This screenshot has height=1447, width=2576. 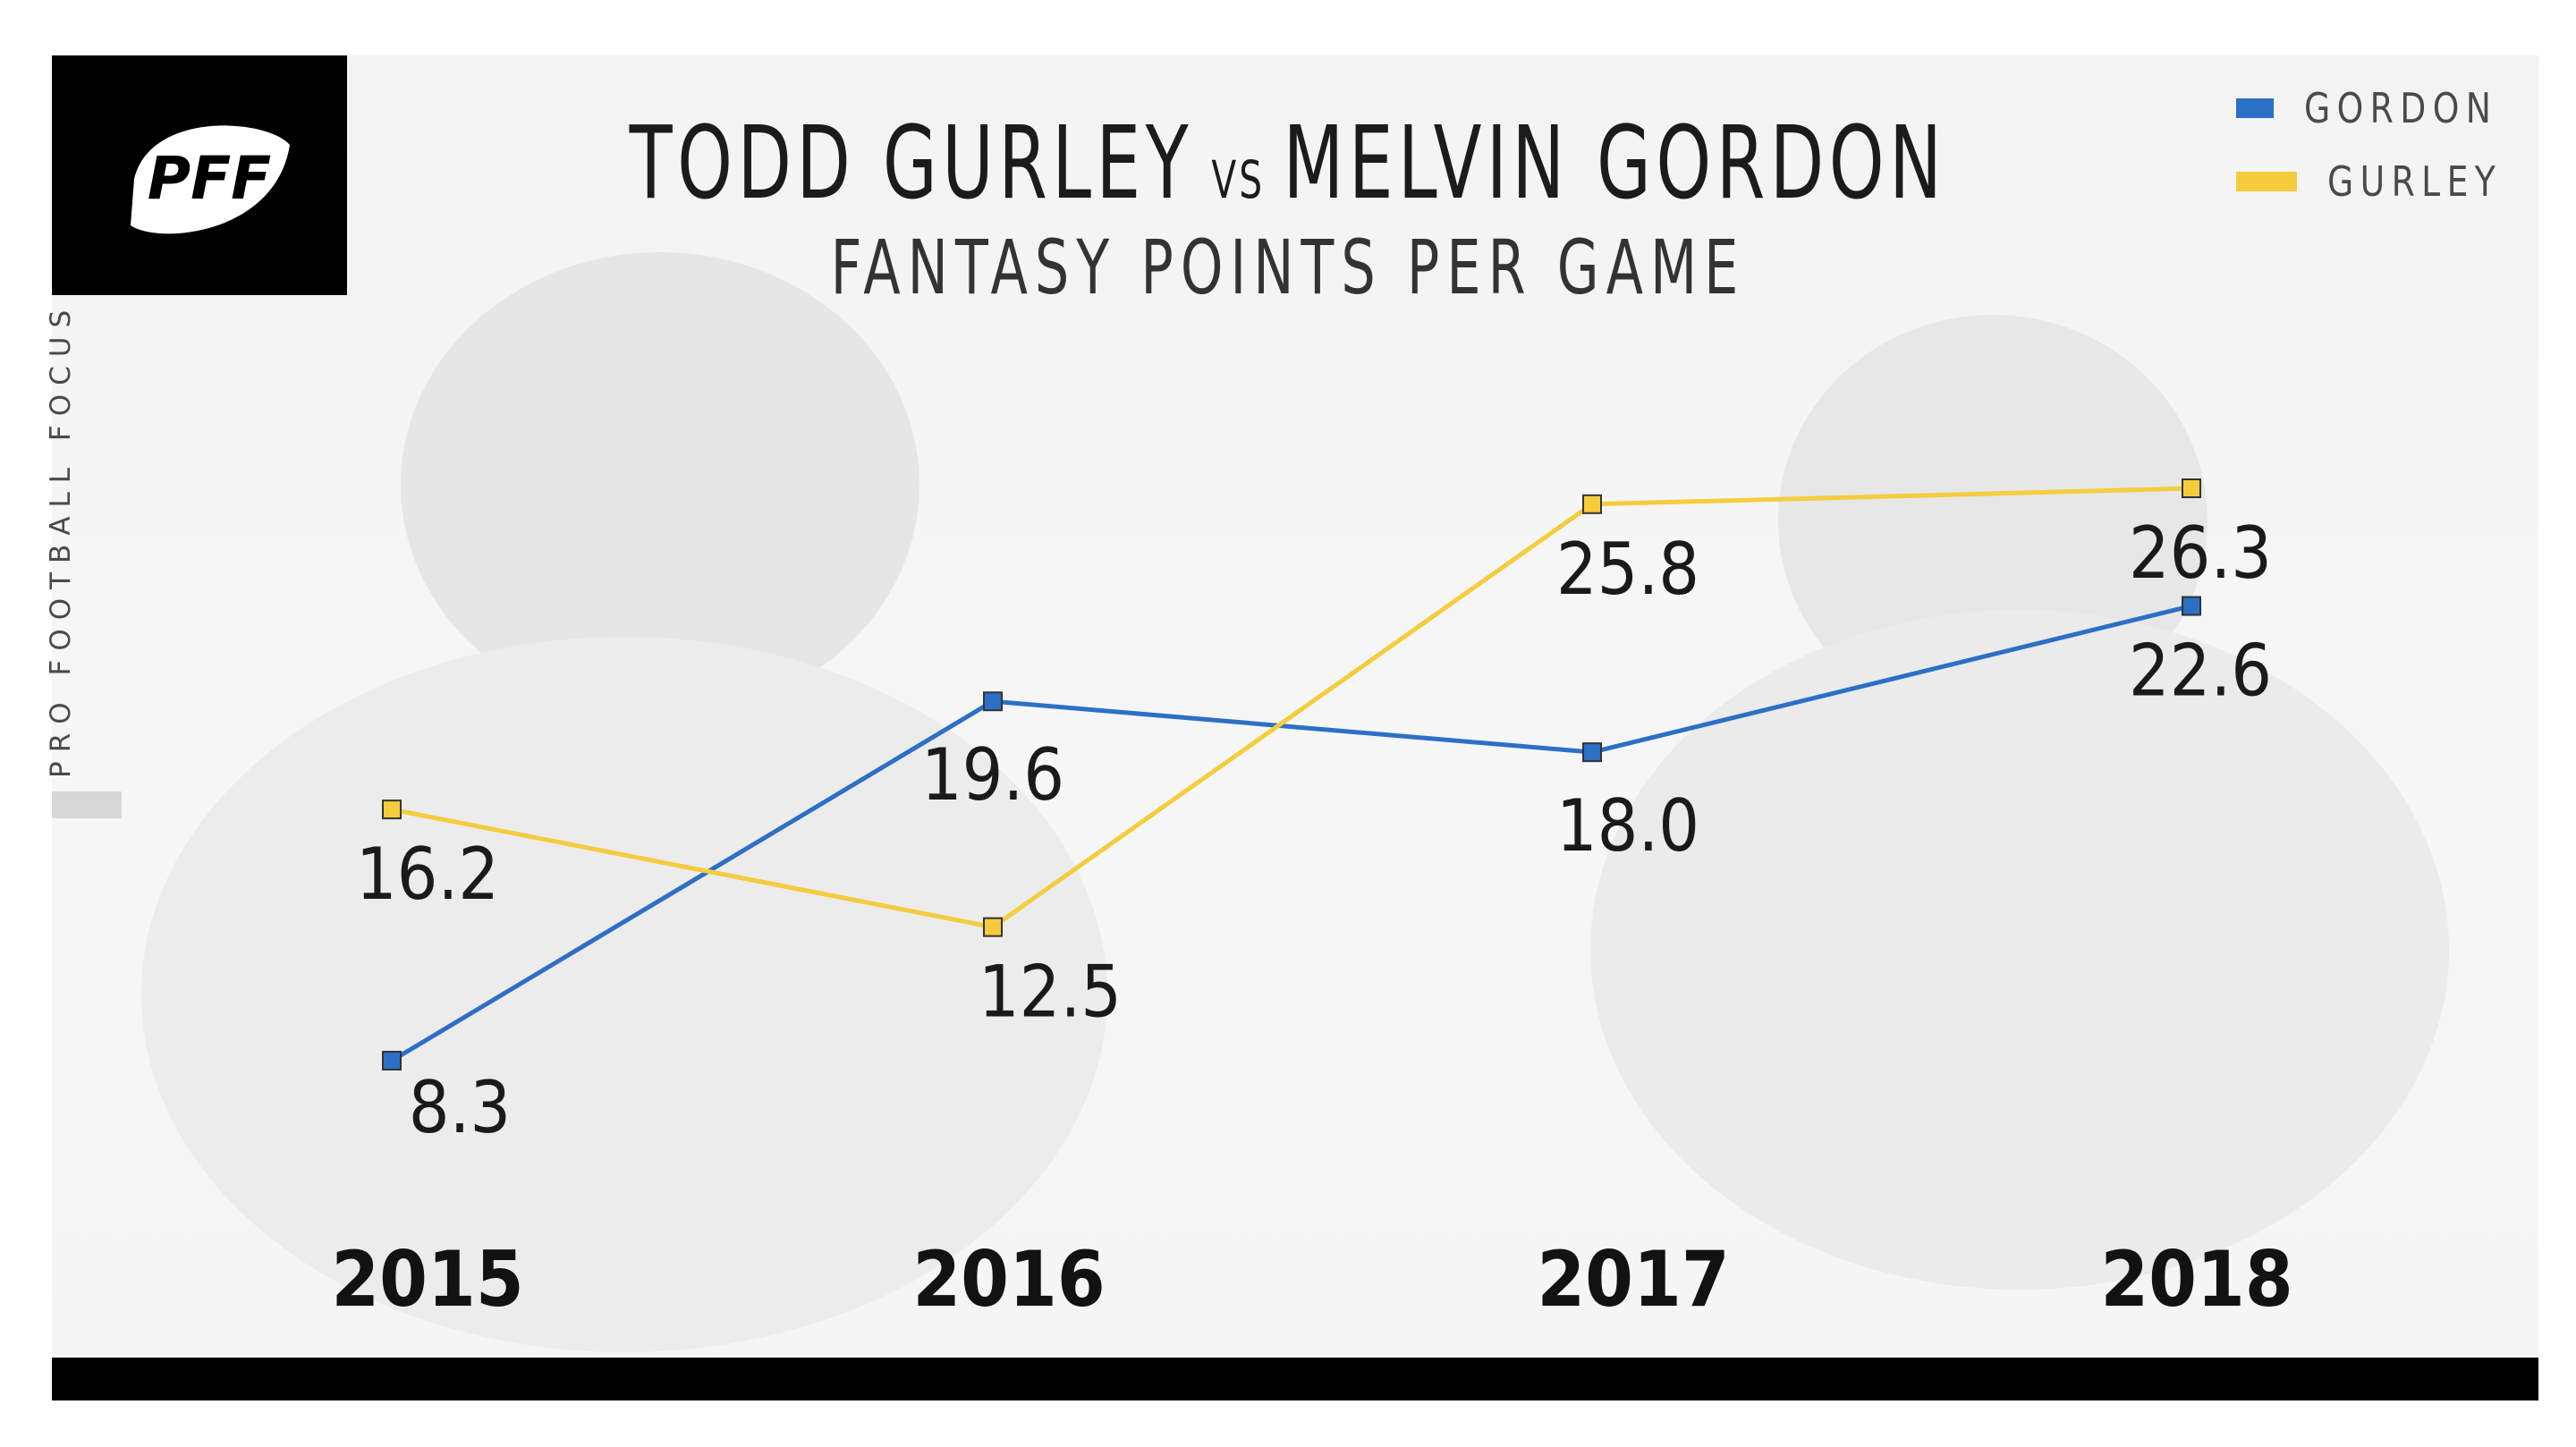 I want to click on x-tick-2015: 2015, so click(x=427, y=1279).